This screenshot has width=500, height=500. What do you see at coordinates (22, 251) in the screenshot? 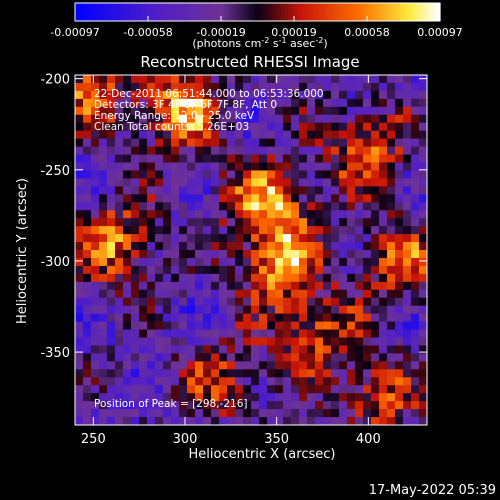
I see `y-axis-label: Heliocentric Y (arcsec)` at bounding box center [22, 251].